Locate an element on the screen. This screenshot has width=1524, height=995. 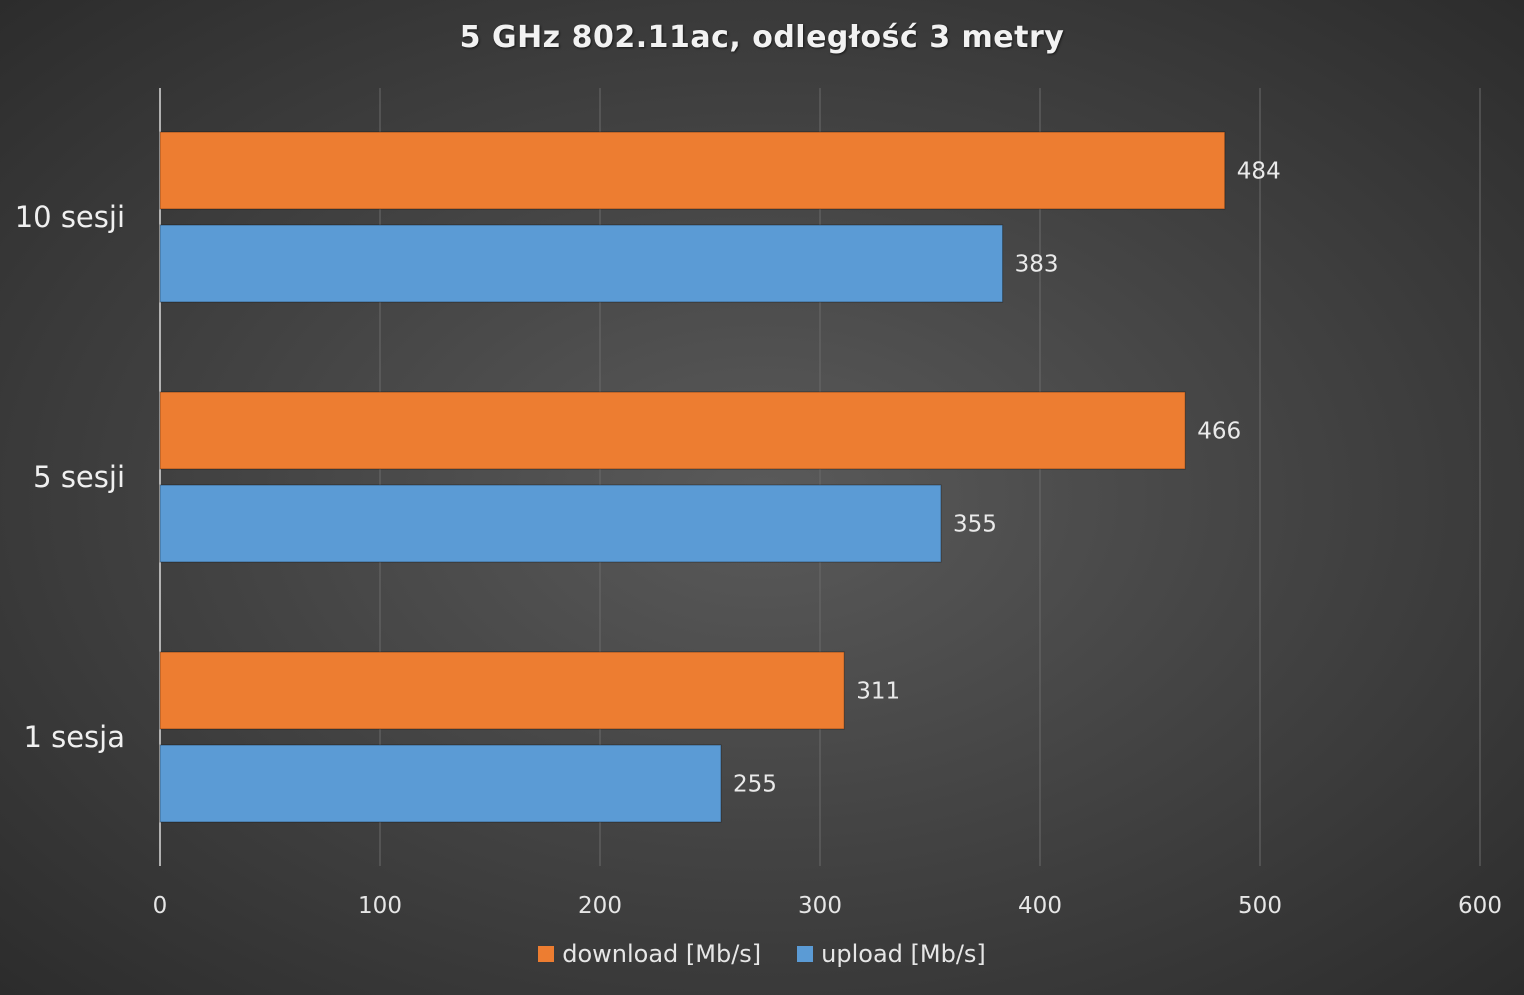
x-tick-label: 100 is located at coordinates (380, 906).